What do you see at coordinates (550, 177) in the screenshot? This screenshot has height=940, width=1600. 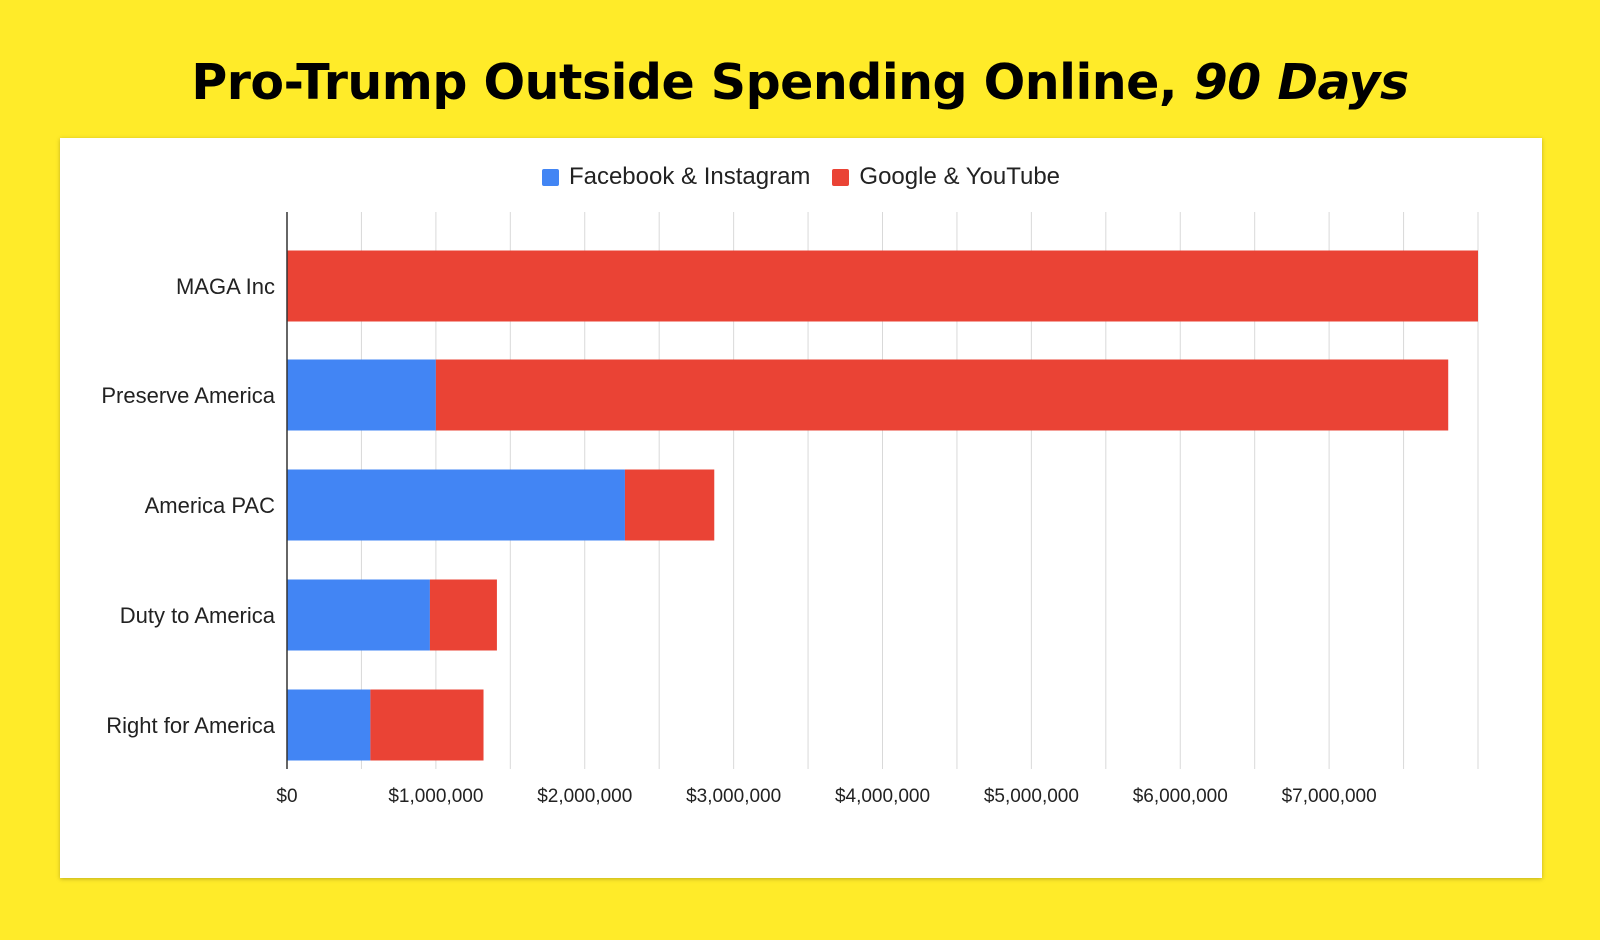 I see `legend-swatch-facebook` at bounding box center [550, 177].